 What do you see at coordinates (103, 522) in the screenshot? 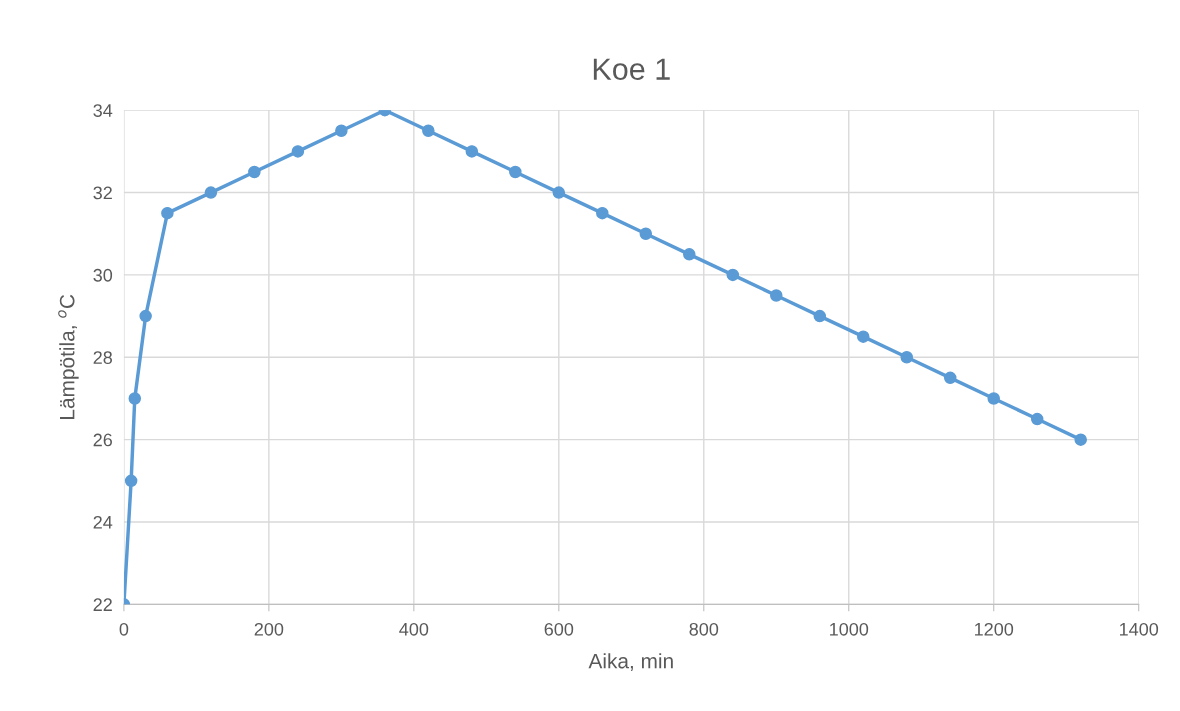
I see `y-tick-label: 24` at bounding box center [103, 522].